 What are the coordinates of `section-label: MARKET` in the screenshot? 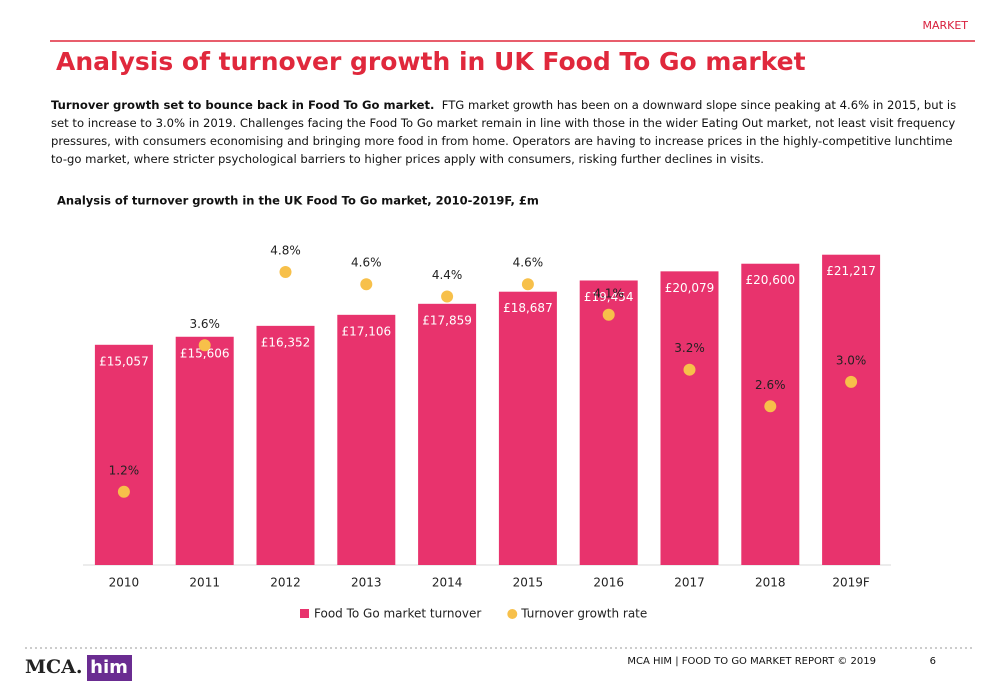 It's located at (945, 25).